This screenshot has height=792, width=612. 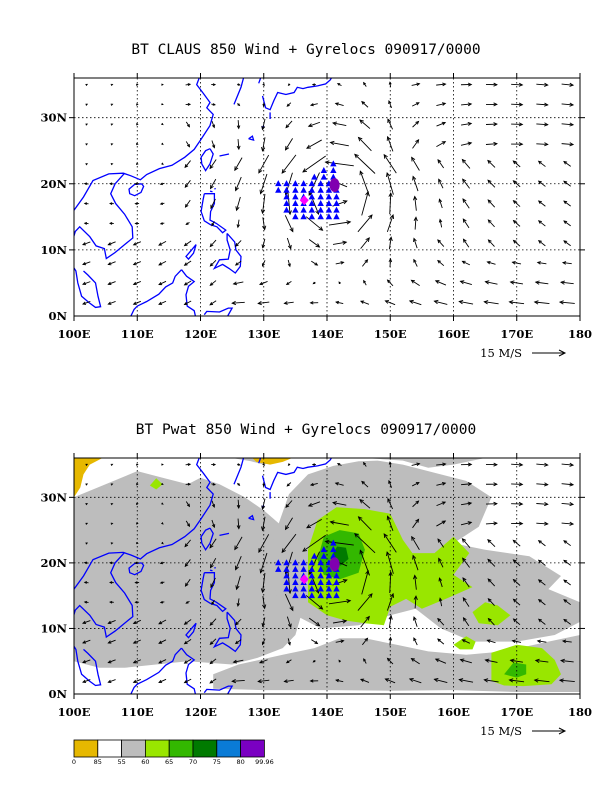 I want to click on reference-vector-label: 15 M/S, so click(x=501, y=353).